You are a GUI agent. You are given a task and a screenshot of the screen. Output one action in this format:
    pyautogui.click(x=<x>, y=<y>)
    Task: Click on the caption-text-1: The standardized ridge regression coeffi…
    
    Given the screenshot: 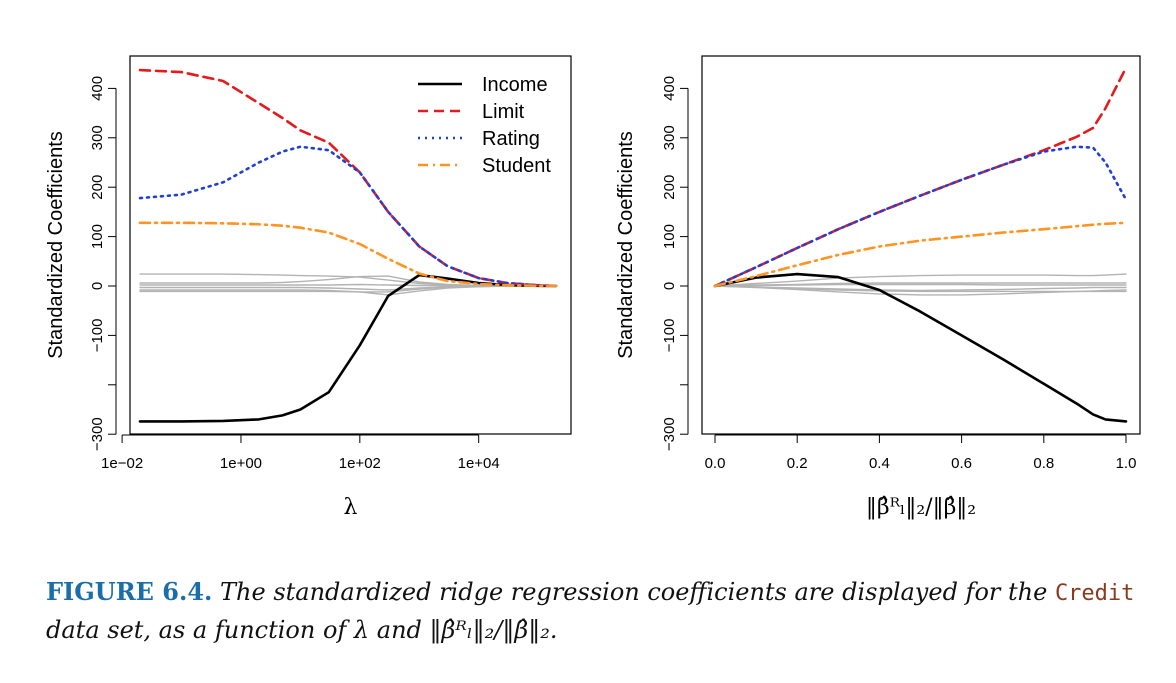 What is the action you would take?
    pyautogui.click(x=633, y=592)
    